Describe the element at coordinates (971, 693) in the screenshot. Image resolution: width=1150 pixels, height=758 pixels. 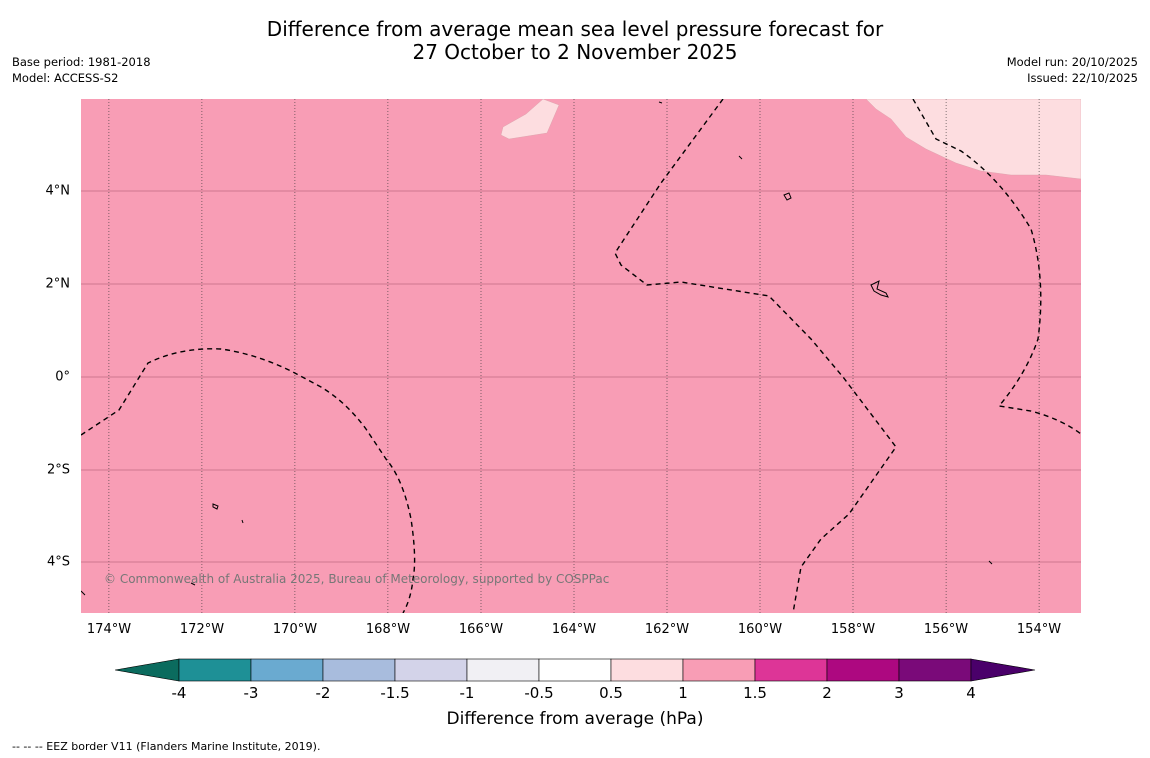
I see `colorbar-tick-label: 4` at that location.